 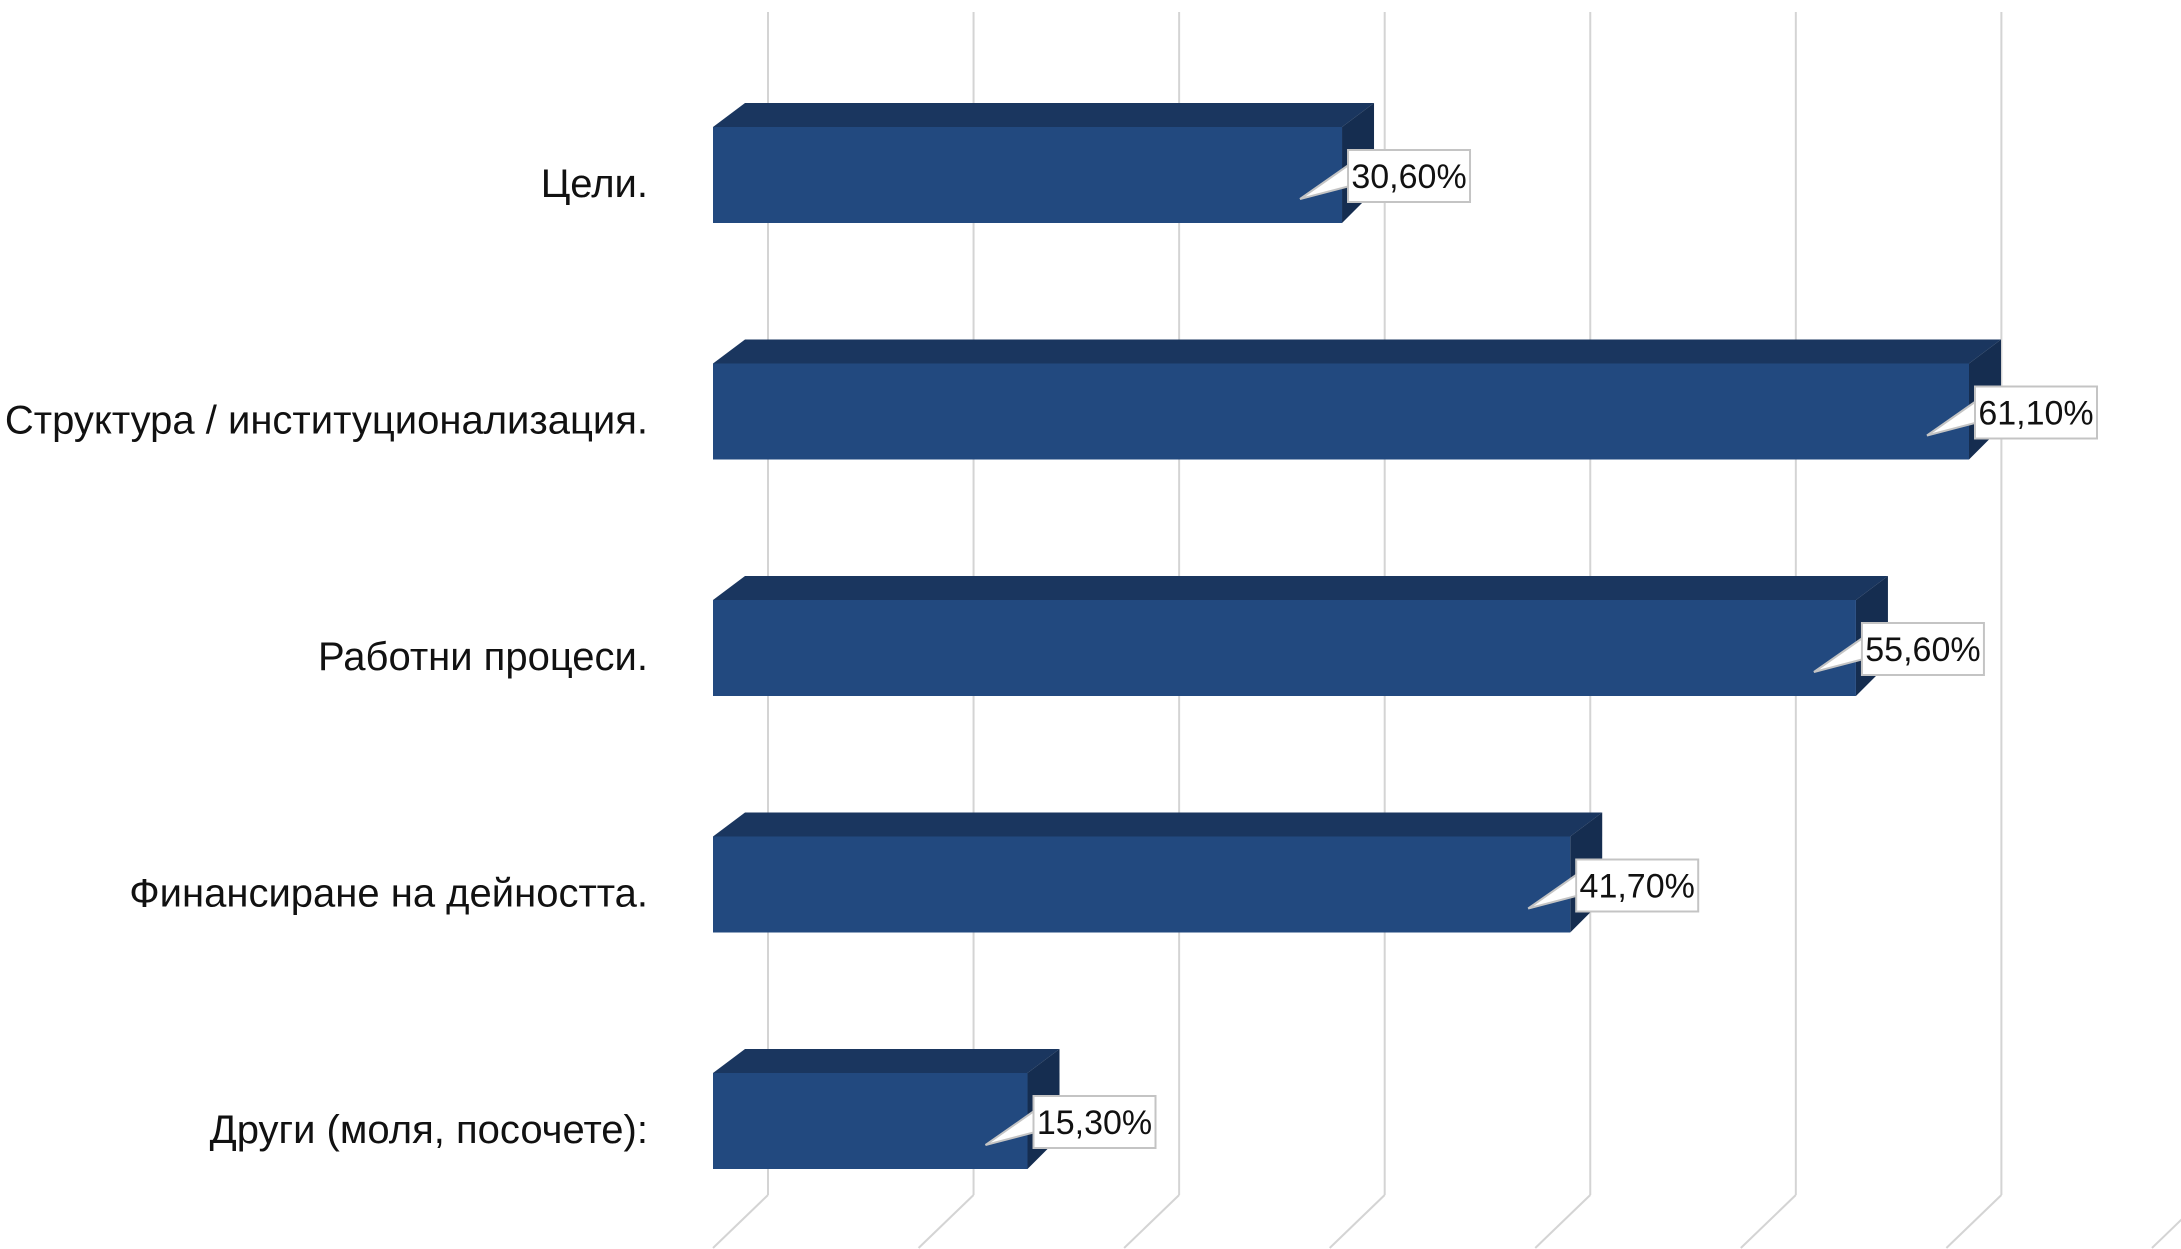 I want to click on category-label: Финансиране на дейността., so click(x=388, y=894).